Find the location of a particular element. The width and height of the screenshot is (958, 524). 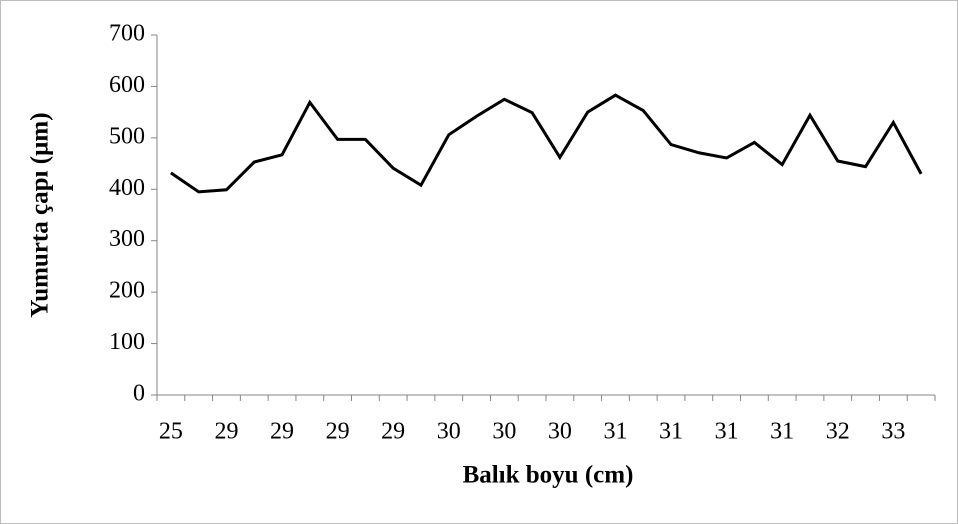

y-tick-label: 200 is located at coordinates (127, 291).